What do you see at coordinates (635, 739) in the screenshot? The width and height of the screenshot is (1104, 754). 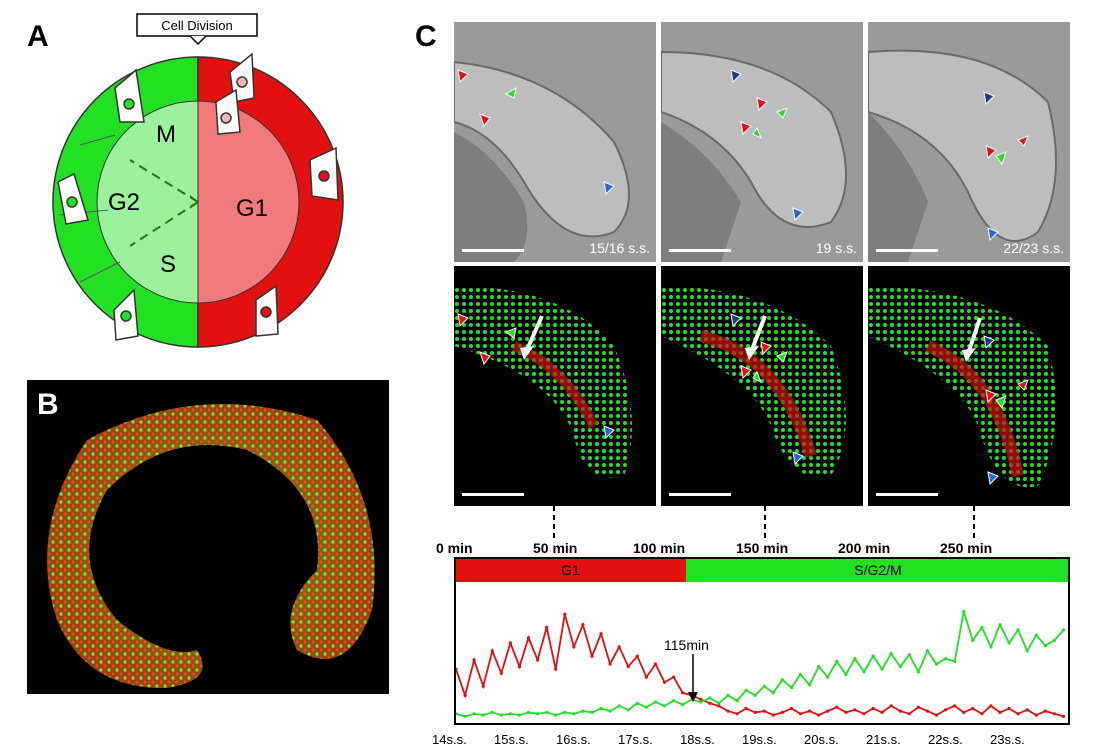 I see `x-tick-label: 17s.s.` at bounding box center [635, 739].